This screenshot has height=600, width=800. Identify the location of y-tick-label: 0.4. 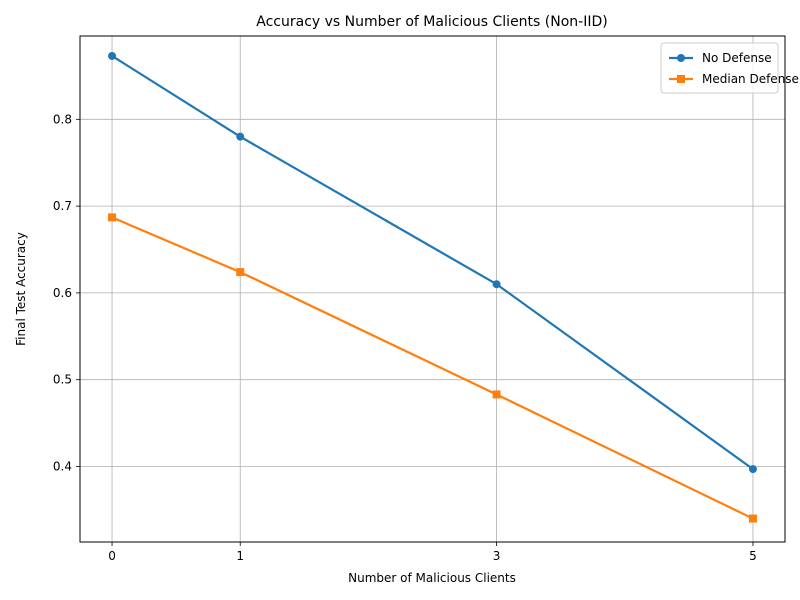
(62, 466).